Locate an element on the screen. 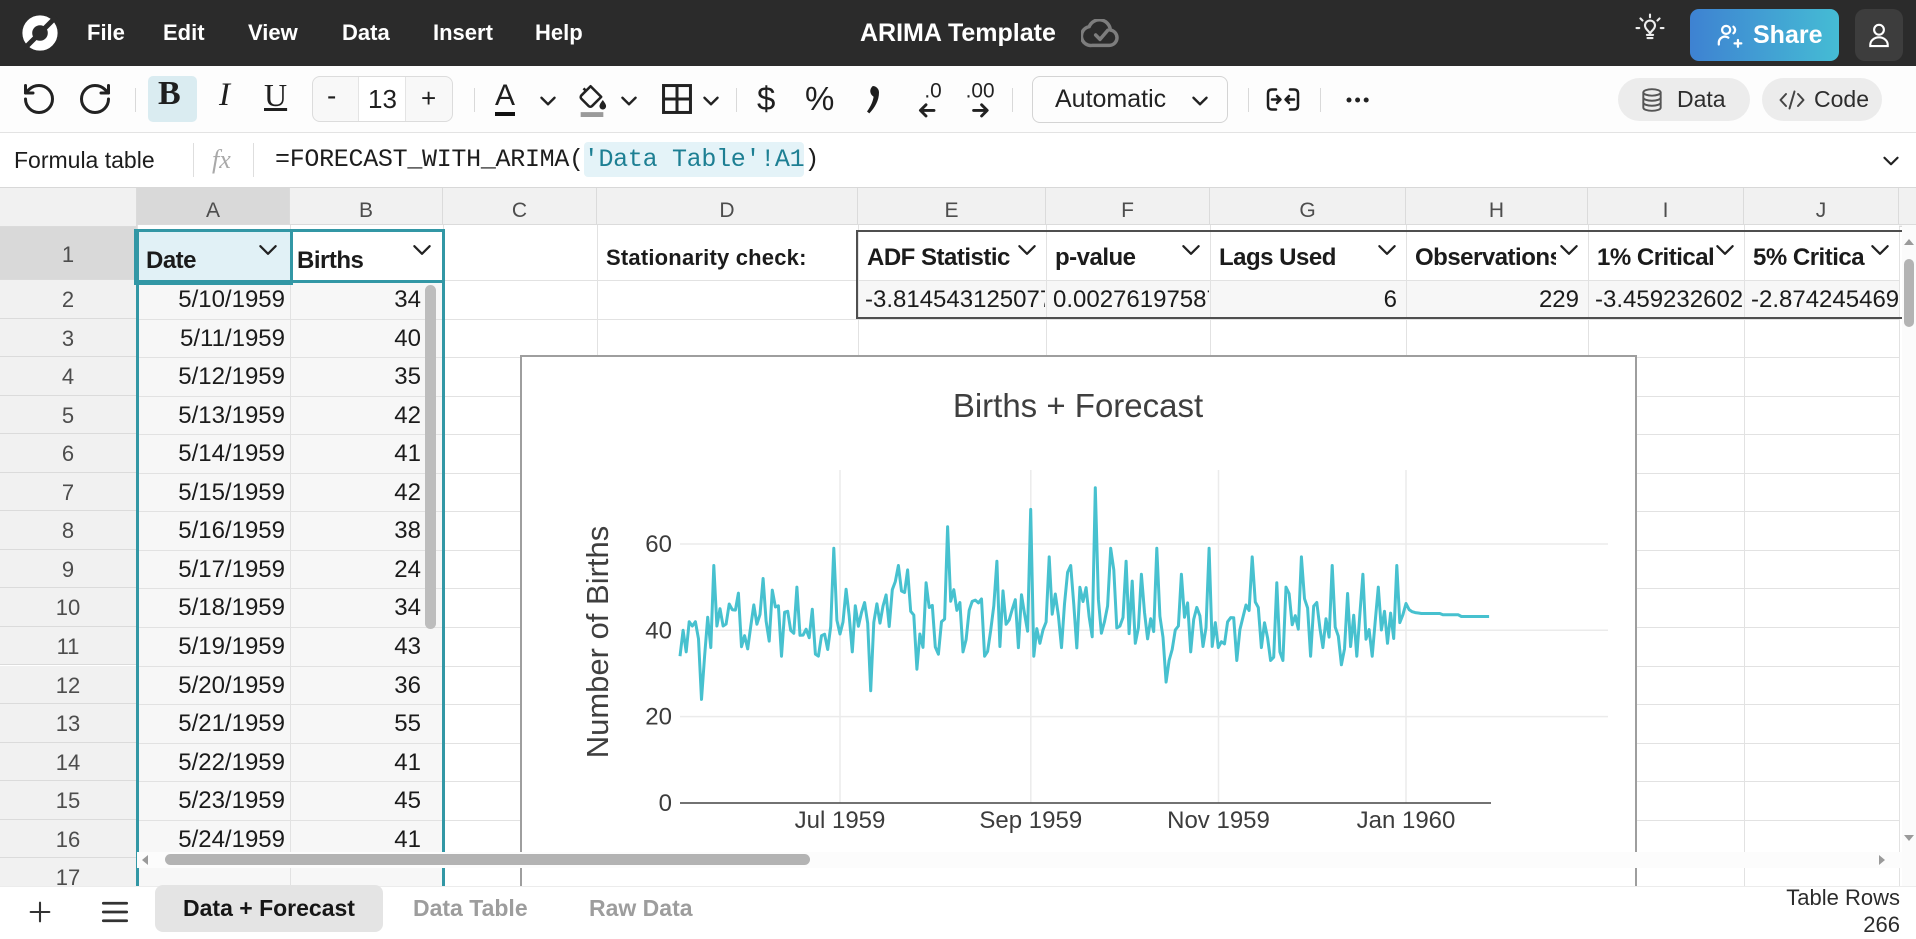  svg-text: 60 is located at coordinates (658, 544).